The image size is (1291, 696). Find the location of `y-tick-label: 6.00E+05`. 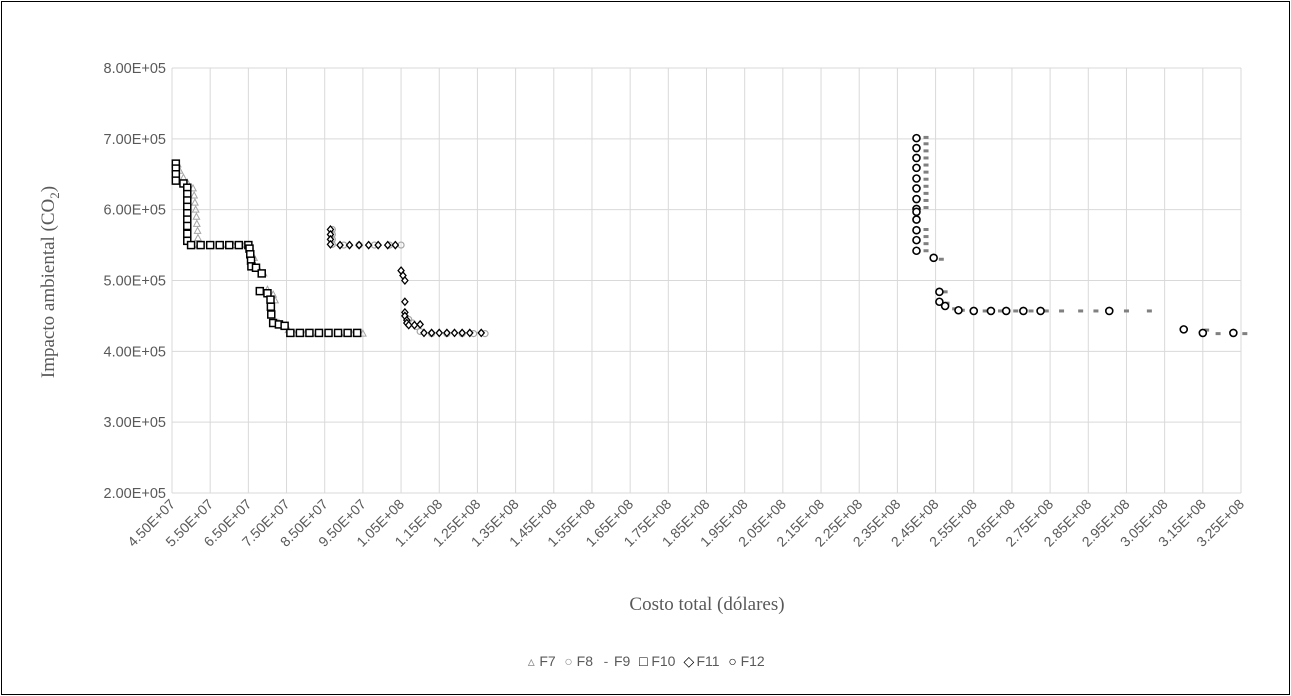

y-tick-label: 6.00E+05 is located at coordinates (135, 211).